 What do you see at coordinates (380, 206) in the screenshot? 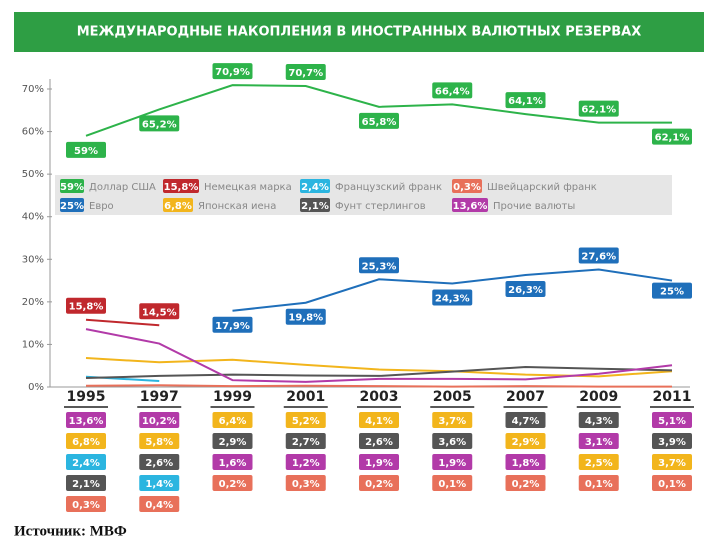
I see `legend-label: Фунт стерлингов` at bounding box center [380, 206].